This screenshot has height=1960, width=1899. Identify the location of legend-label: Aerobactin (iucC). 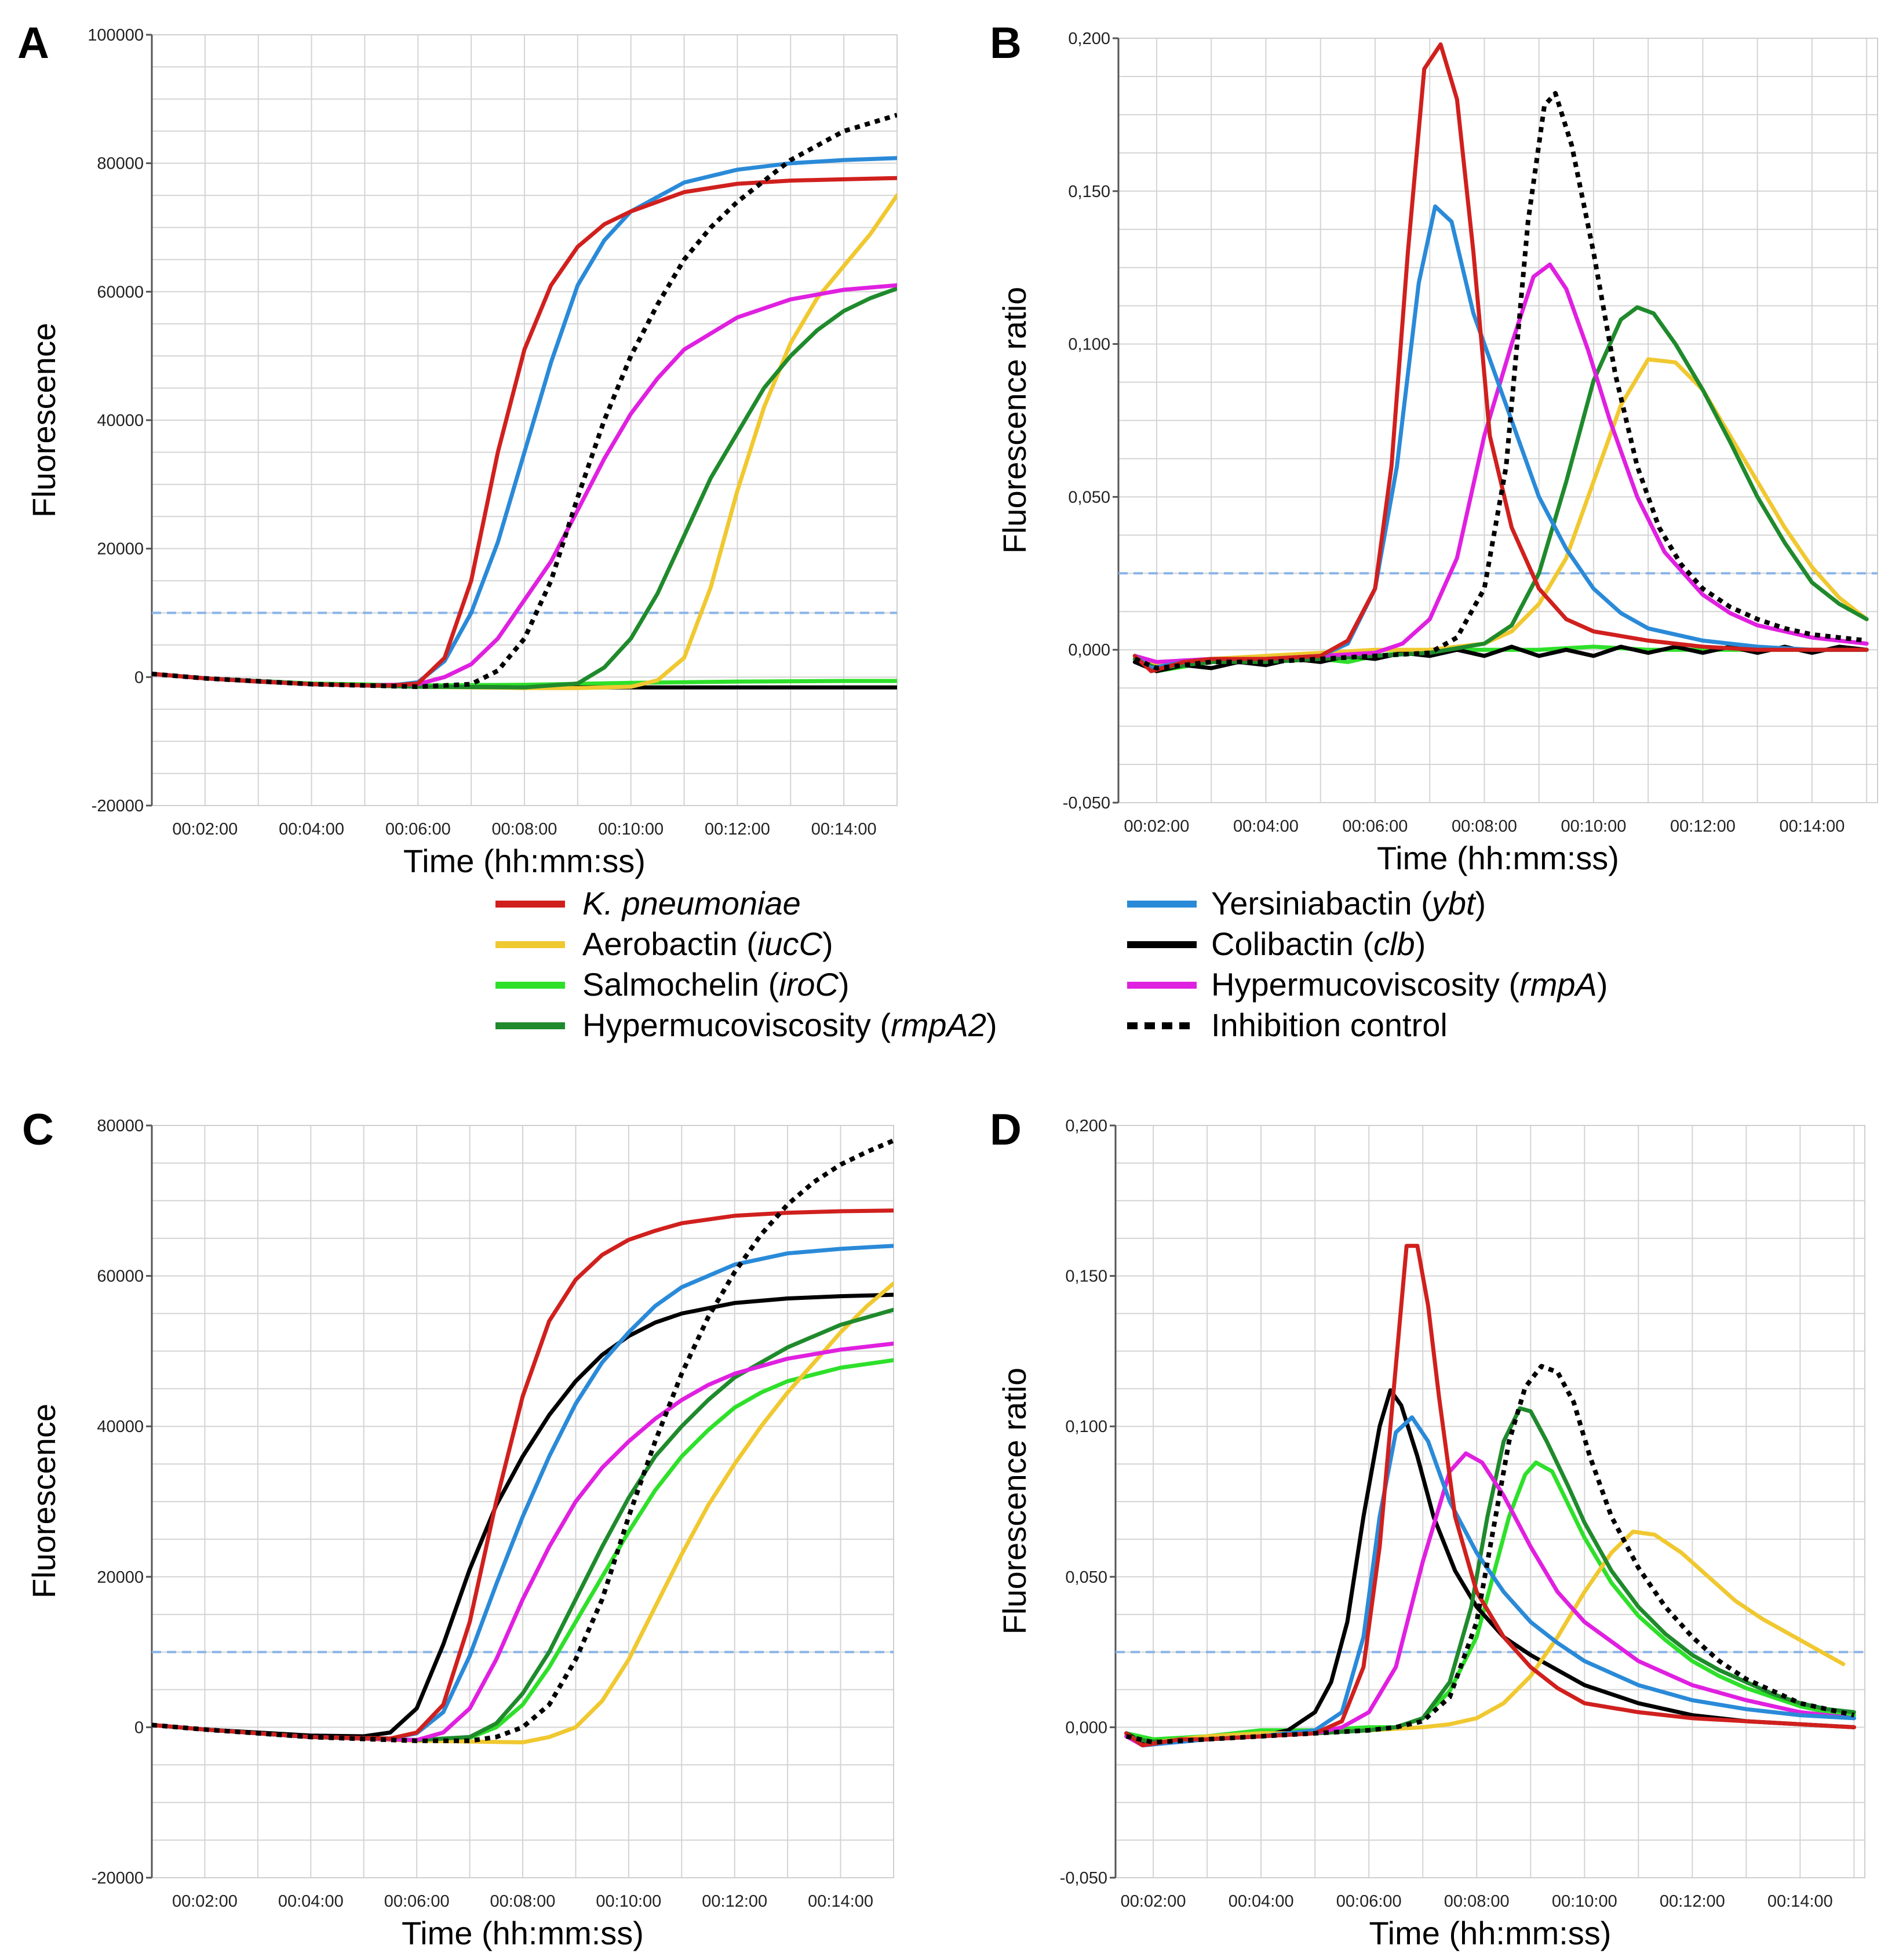
(707, 944).